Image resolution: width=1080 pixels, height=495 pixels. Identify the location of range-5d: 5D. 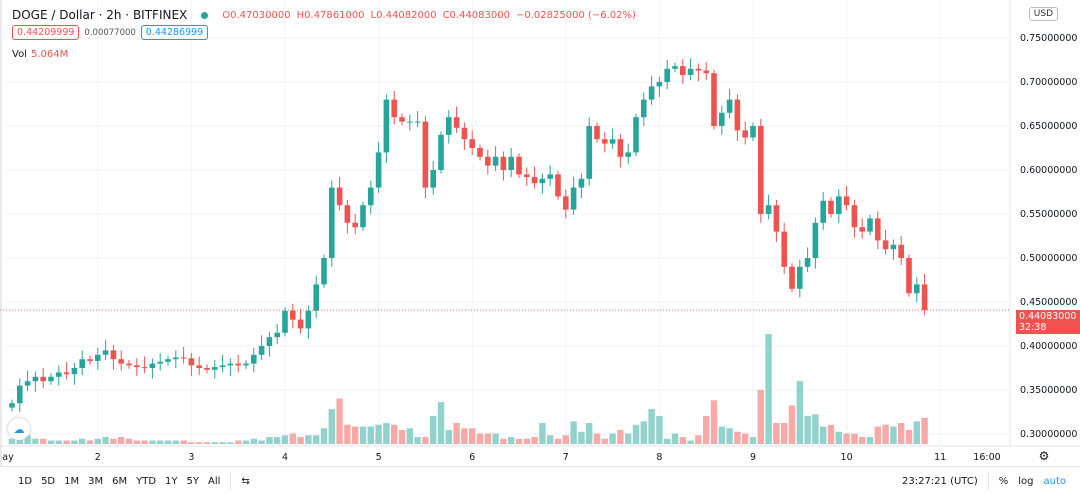
(48, 481).